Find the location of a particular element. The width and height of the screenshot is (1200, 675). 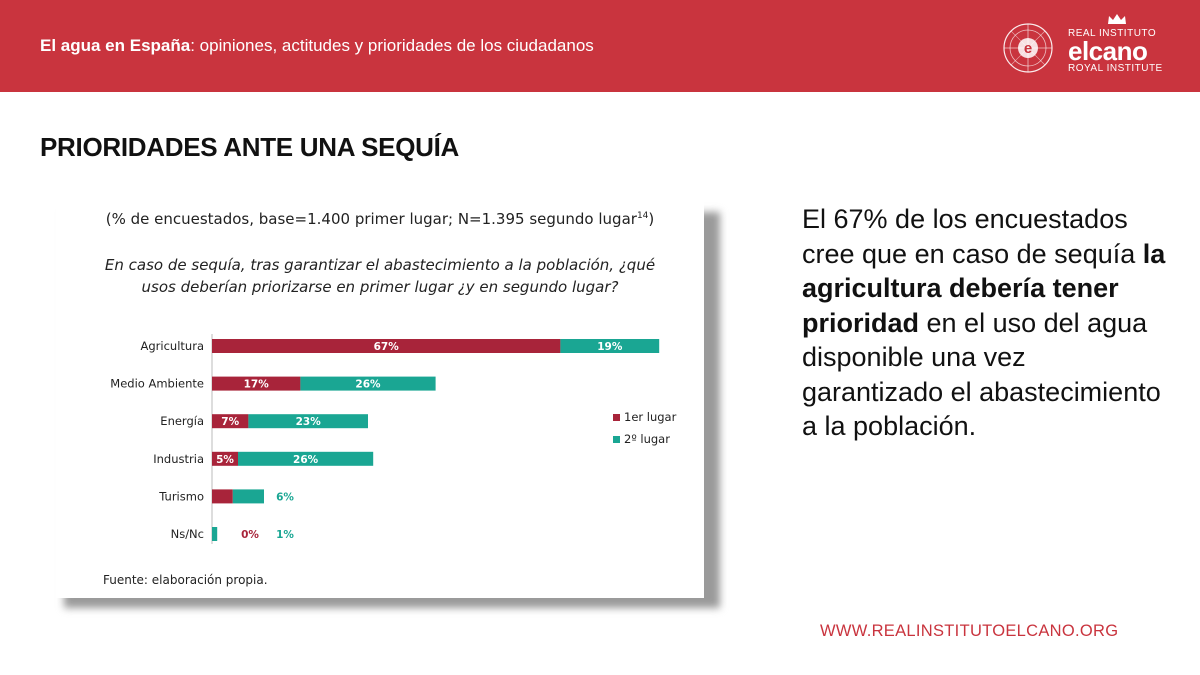

chart-source: Fuente: elaboración propia. is located at coordinates (185, 580).